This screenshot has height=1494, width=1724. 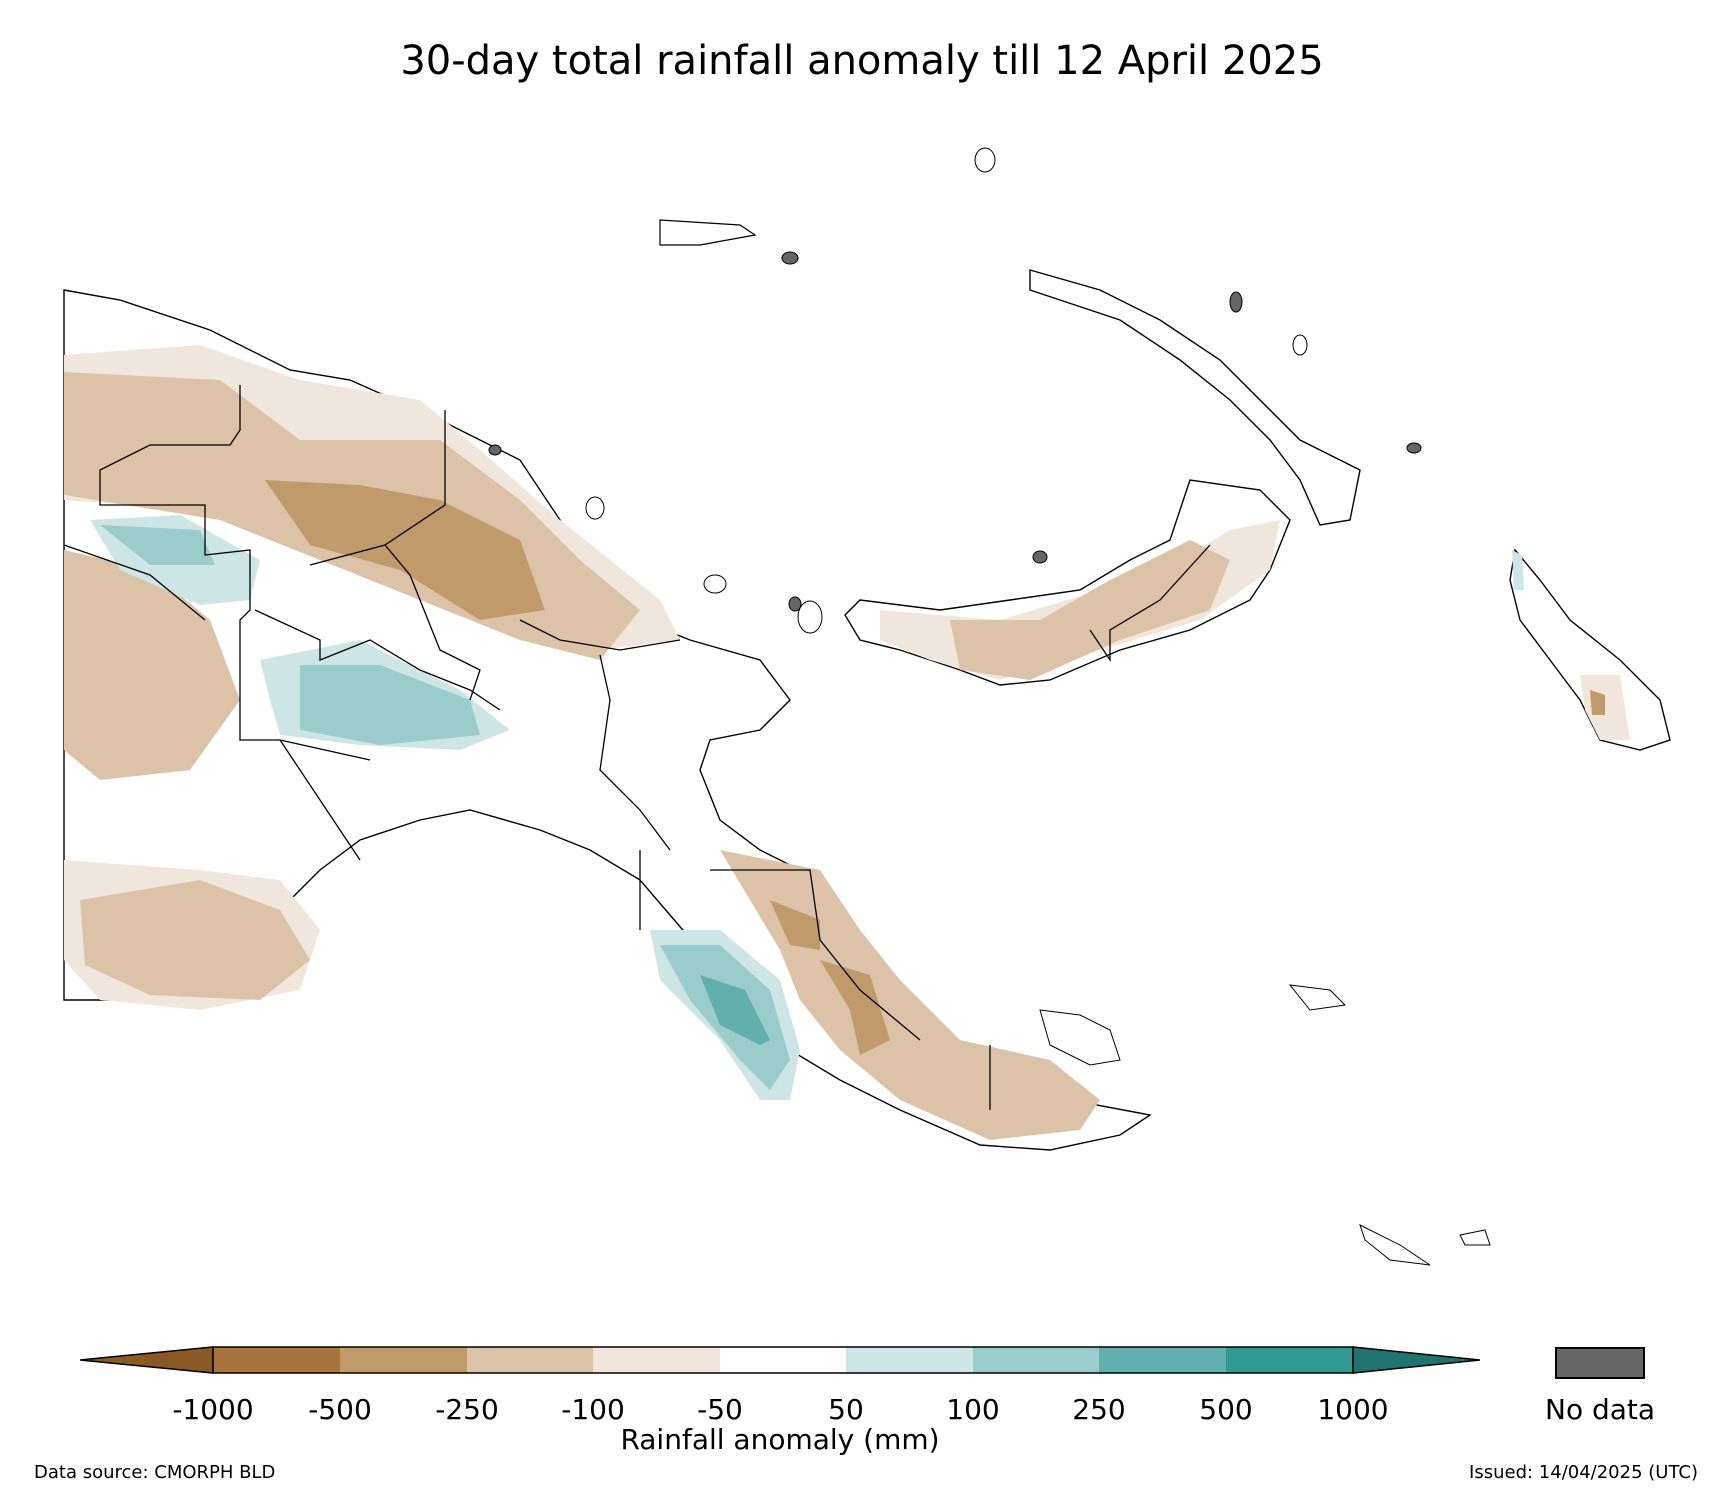 I want to click on colorbar-tick-label: 50, so click(x=846, y=1409).